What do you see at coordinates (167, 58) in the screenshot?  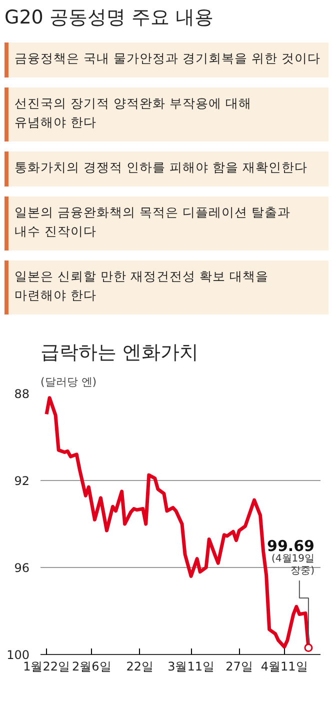 I see `text: 금융정책은 국내 물가안정과 경기회복을 위한 것이다` at bounding box center [167, 58].